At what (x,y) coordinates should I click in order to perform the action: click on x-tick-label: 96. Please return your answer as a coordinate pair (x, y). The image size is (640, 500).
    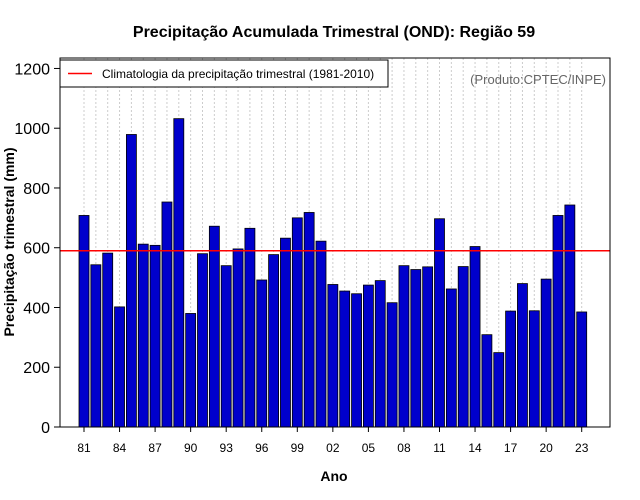
    Looking at the image, I should click on (262, 448).